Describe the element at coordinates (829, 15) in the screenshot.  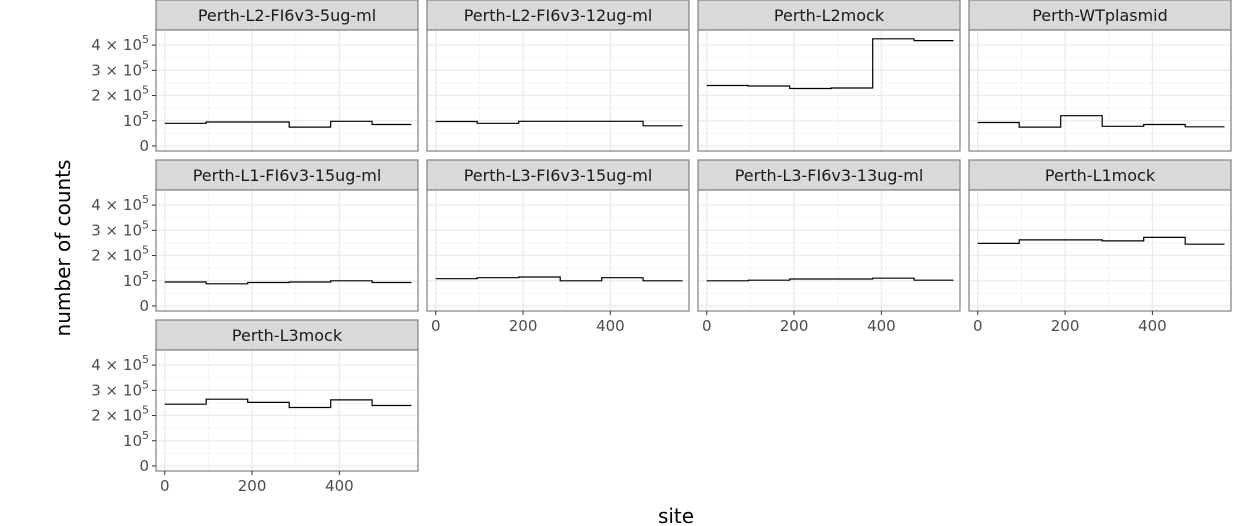
I see `strip-label: Perth-L2mock` at that location.